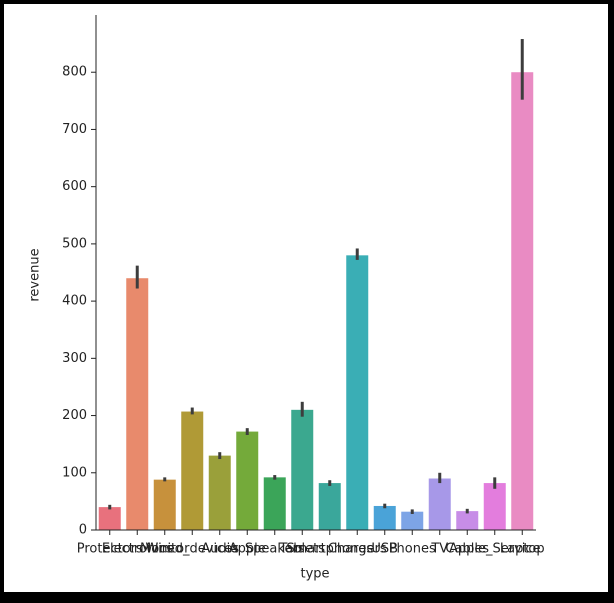  Describe the element at coordinates (74, 415) in the screenshot. I see `y-tick-label: 200` at that location.